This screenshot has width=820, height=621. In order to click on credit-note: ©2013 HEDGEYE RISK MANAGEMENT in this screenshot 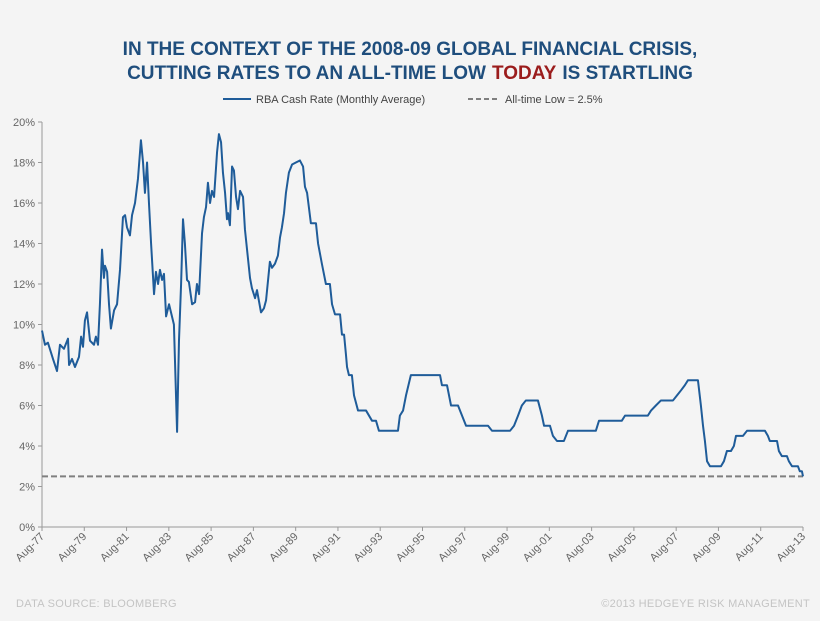, I will do `click(705, 604)`.